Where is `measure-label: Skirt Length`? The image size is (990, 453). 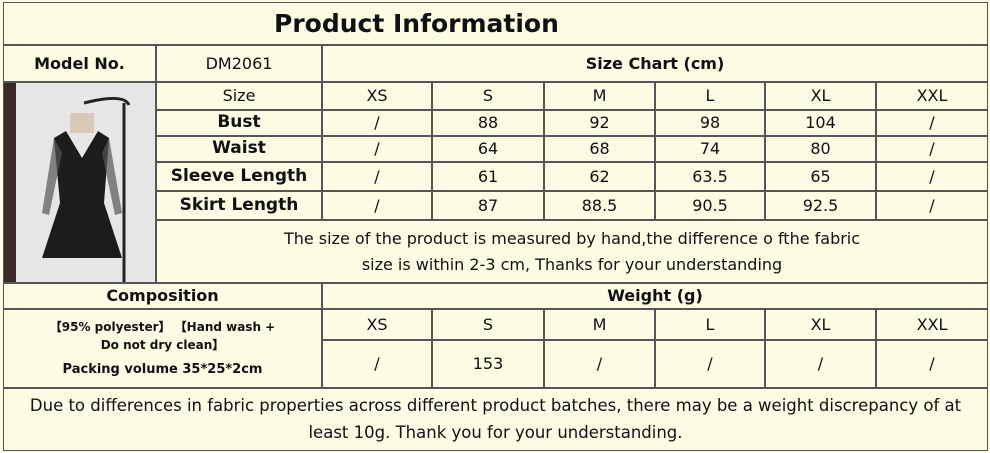 measure-label: Skirt Length is located at coordinates (239, 205).